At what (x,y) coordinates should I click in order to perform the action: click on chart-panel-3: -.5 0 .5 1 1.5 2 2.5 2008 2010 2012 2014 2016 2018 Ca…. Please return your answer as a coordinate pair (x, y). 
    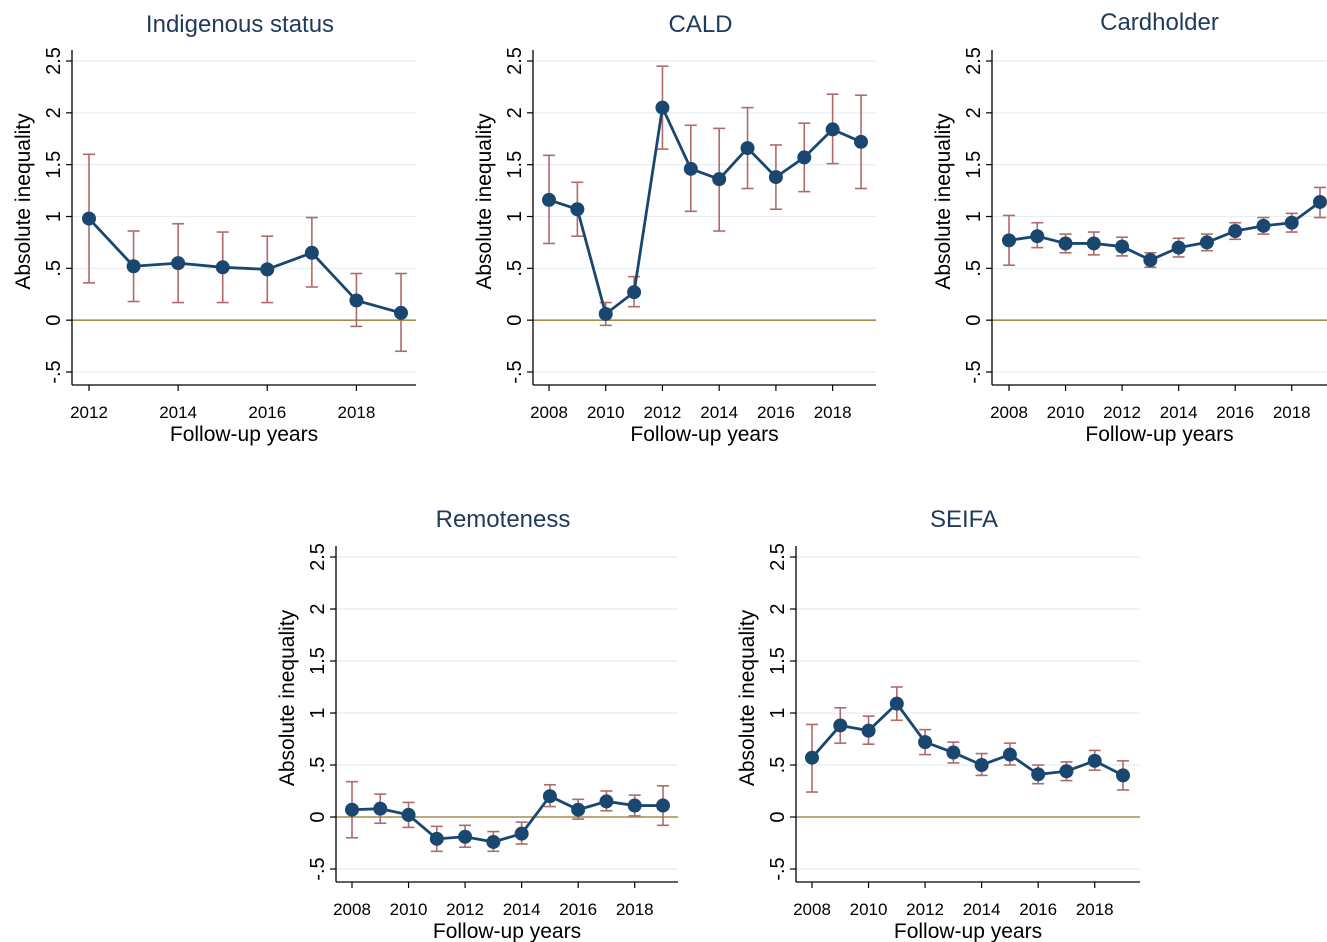
    Looking at the image, I should click on (1129, 227).